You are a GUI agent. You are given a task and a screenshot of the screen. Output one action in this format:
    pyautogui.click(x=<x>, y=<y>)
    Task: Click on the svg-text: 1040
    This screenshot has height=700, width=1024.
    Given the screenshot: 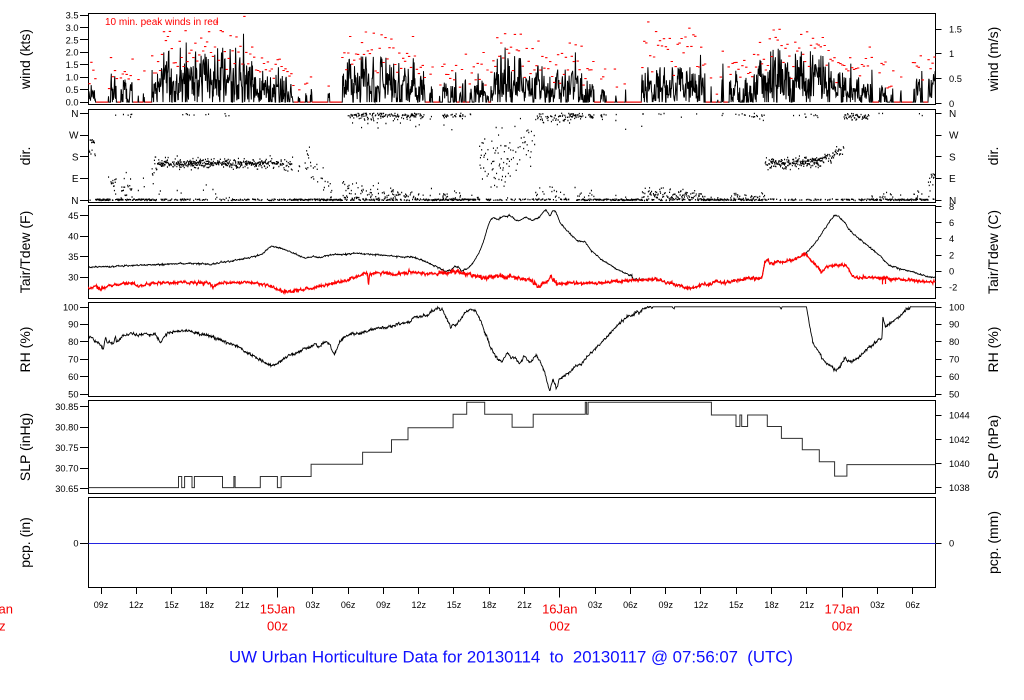 What is the action you would take?
    pyautogui.click(x=959, y=464)
    